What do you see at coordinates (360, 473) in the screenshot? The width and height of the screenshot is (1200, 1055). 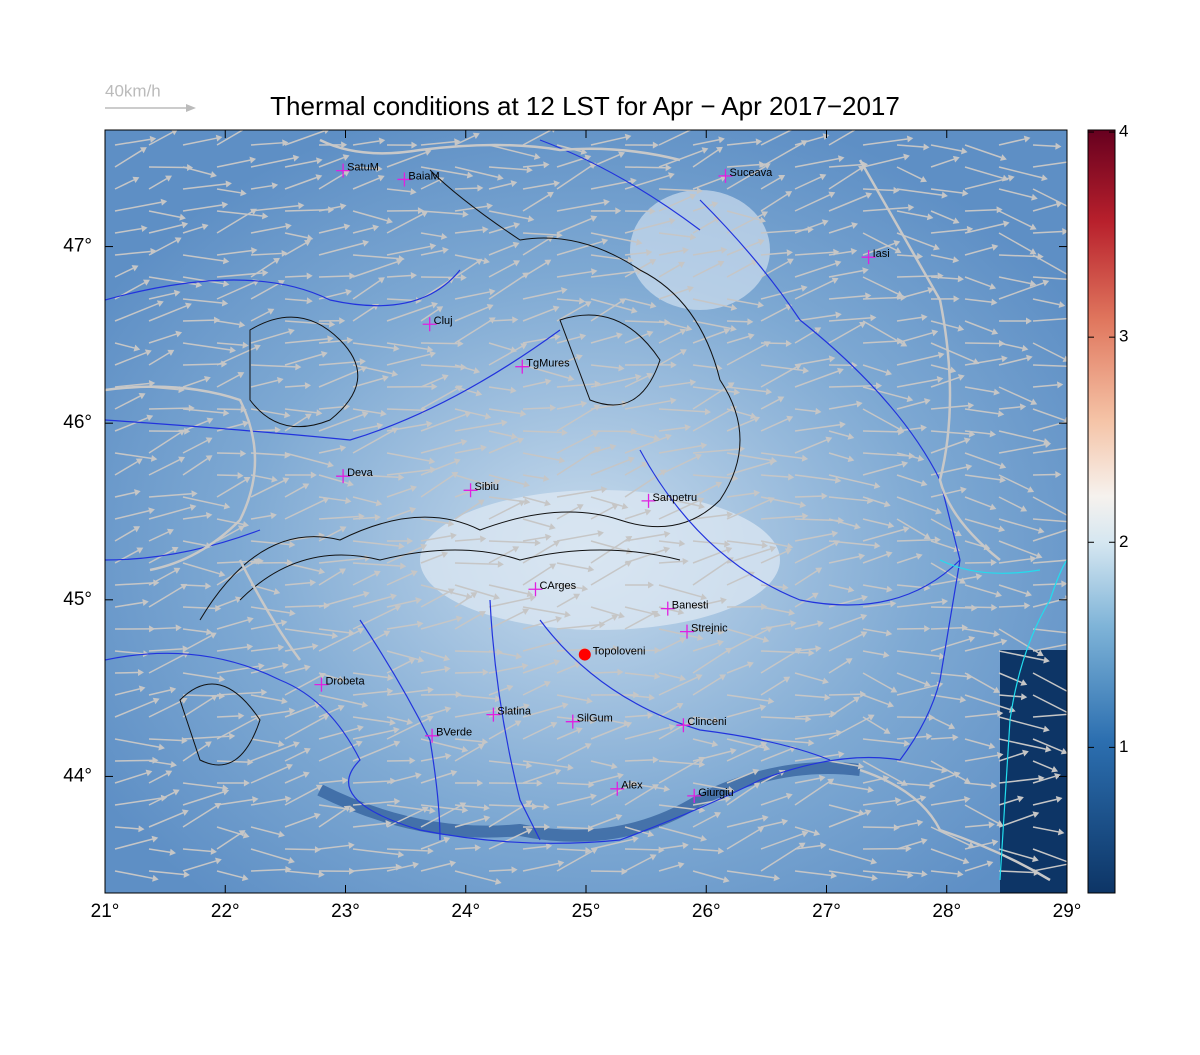 I see `city-label: Deva` at bounding box center [360, 473].